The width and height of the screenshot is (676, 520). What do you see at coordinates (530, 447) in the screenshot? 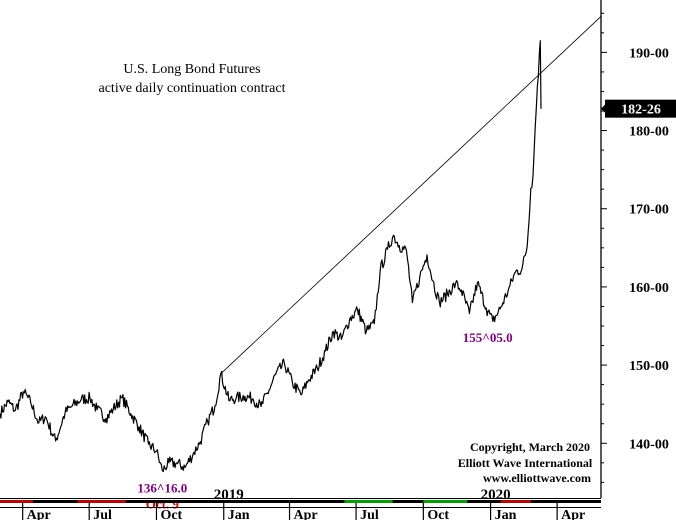
I see `copyright-line-1: Copyright, March 2020` at bounding box center [530, 447].